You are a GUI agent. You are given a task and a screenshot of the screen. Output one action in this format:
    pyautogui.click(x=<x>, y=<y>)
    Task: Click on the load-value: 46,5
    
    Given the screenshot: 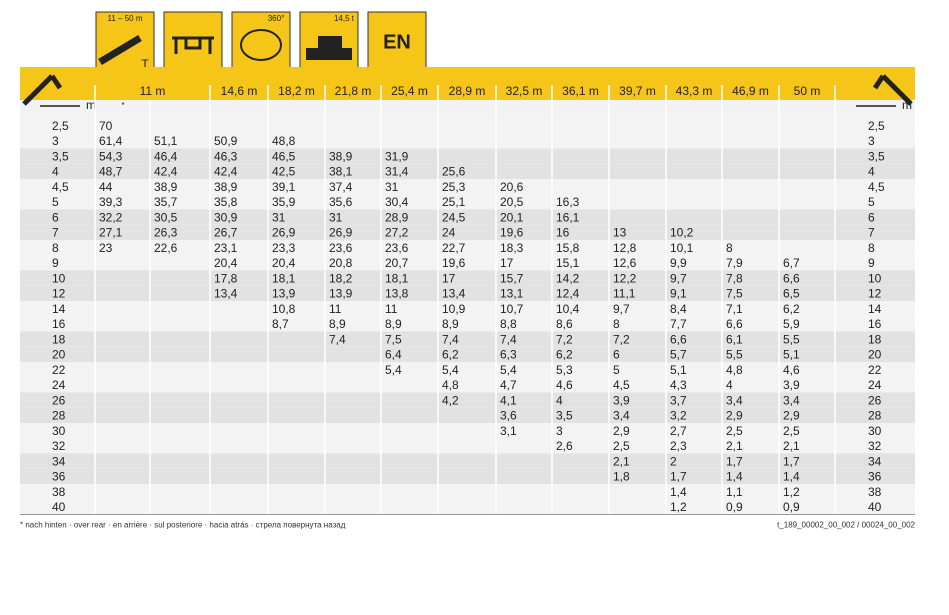 What is the action you would take?
    pyautogui.click(x=284, y=156)
    